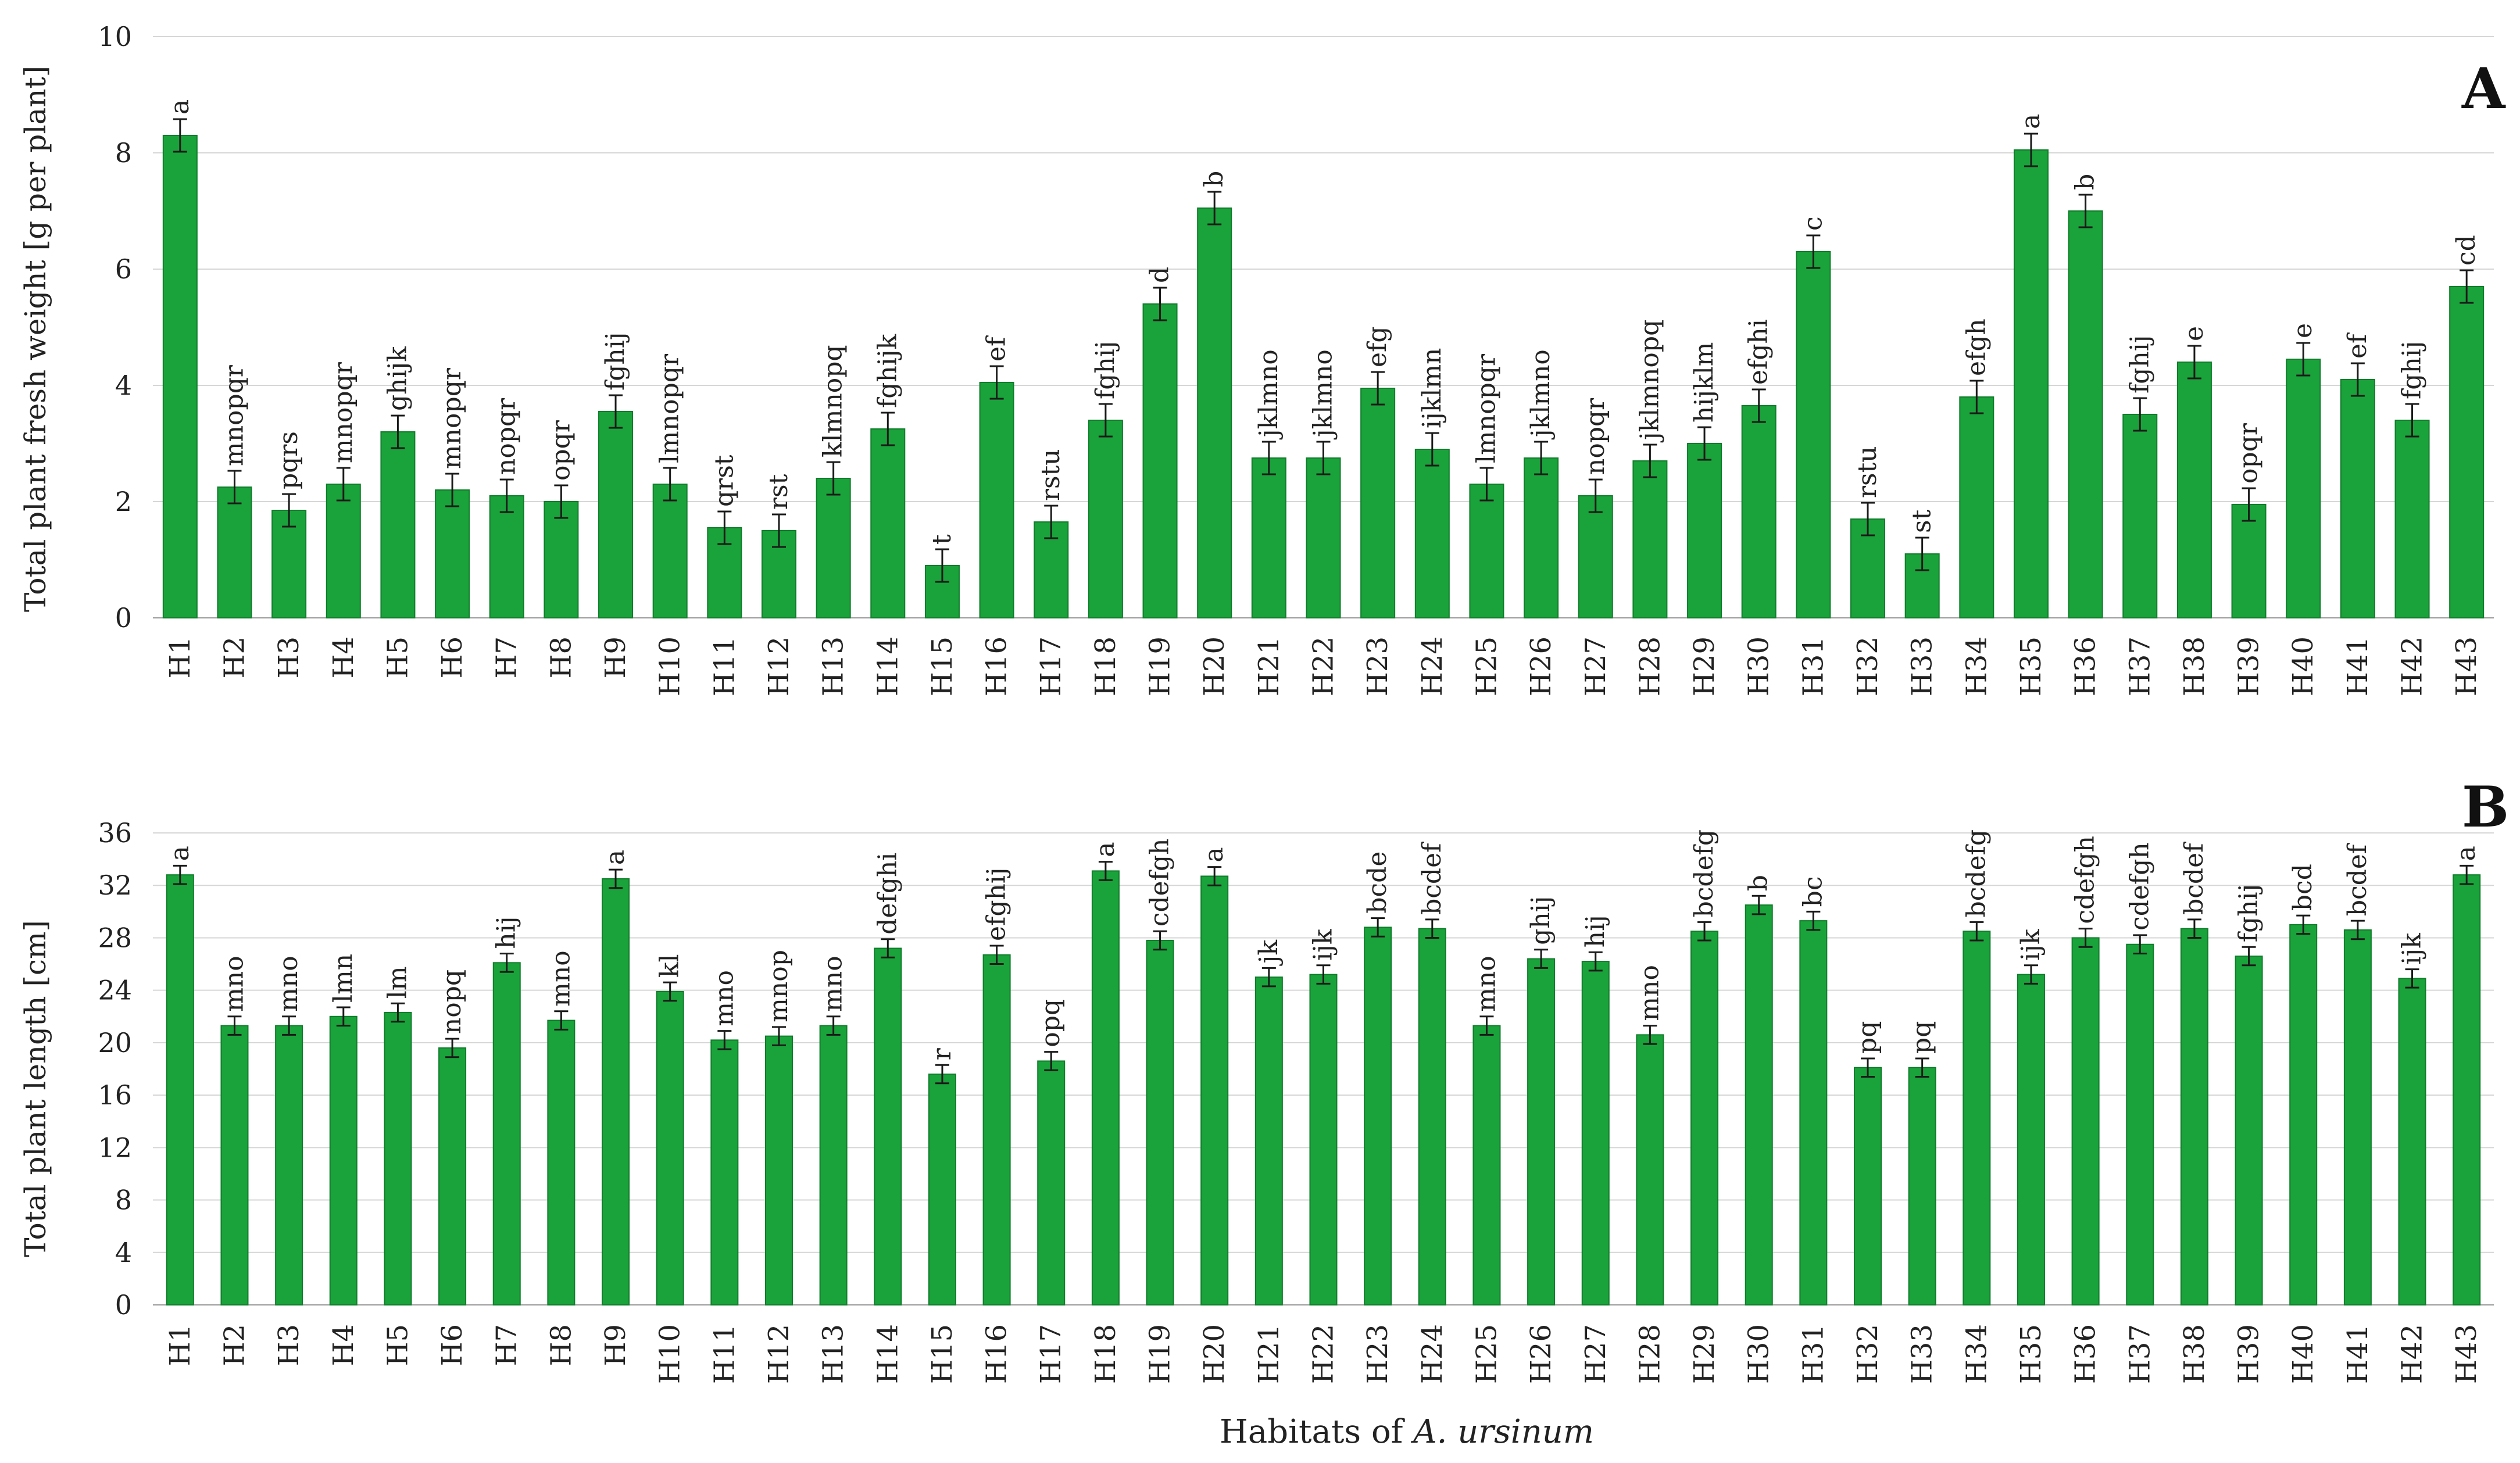  I want to click on panel-a-y-axis-label: Total plant fresh weight [g per plant], so click(36, 339).